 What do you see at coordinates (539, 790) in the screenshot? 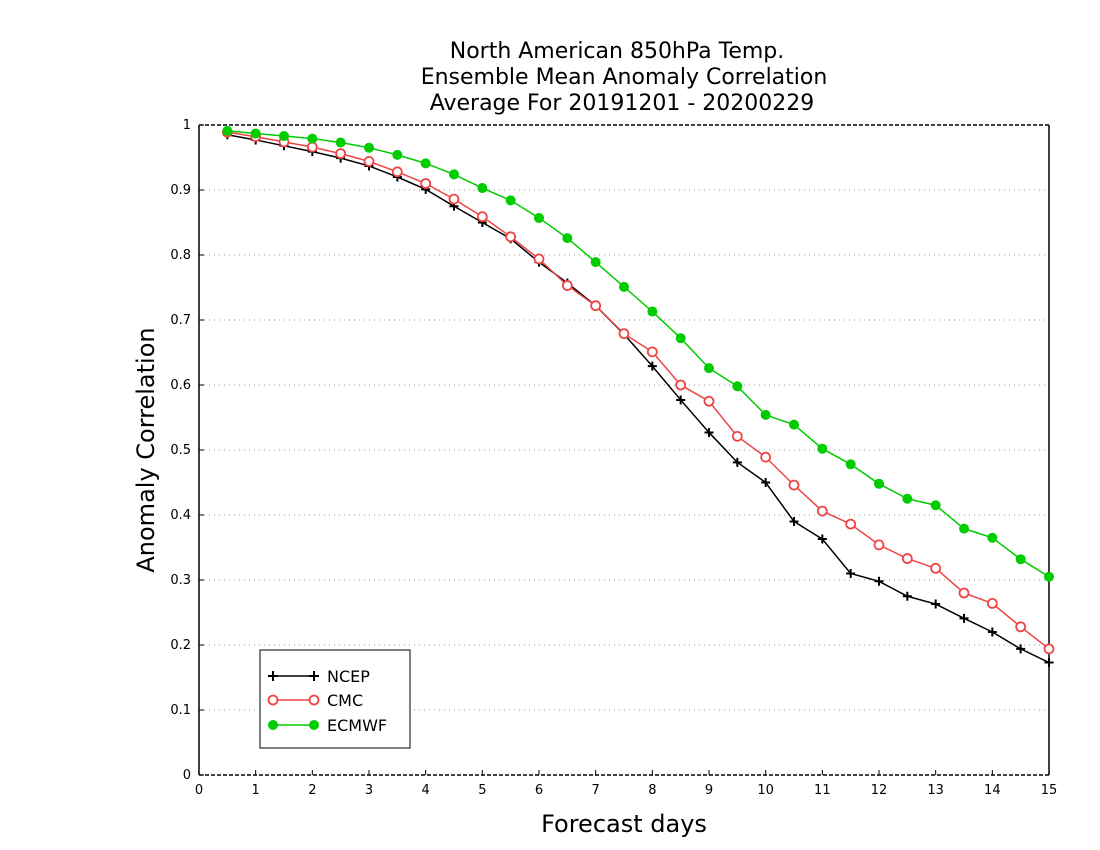
I see `x-tick-label-6: 6` at bounding box center [539, 790].